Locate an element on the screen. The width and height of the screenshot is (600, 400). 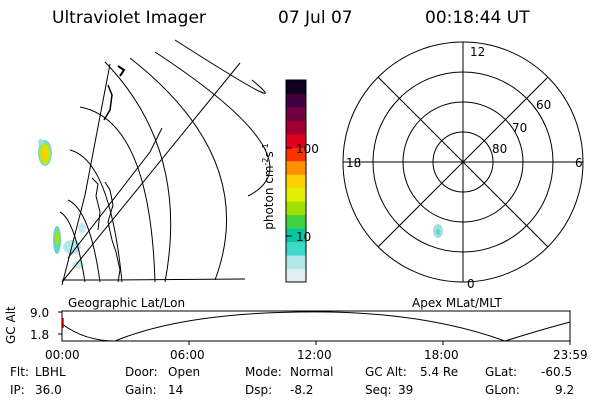
mlt-label-0: 0 is located at coordinates (471, 284).